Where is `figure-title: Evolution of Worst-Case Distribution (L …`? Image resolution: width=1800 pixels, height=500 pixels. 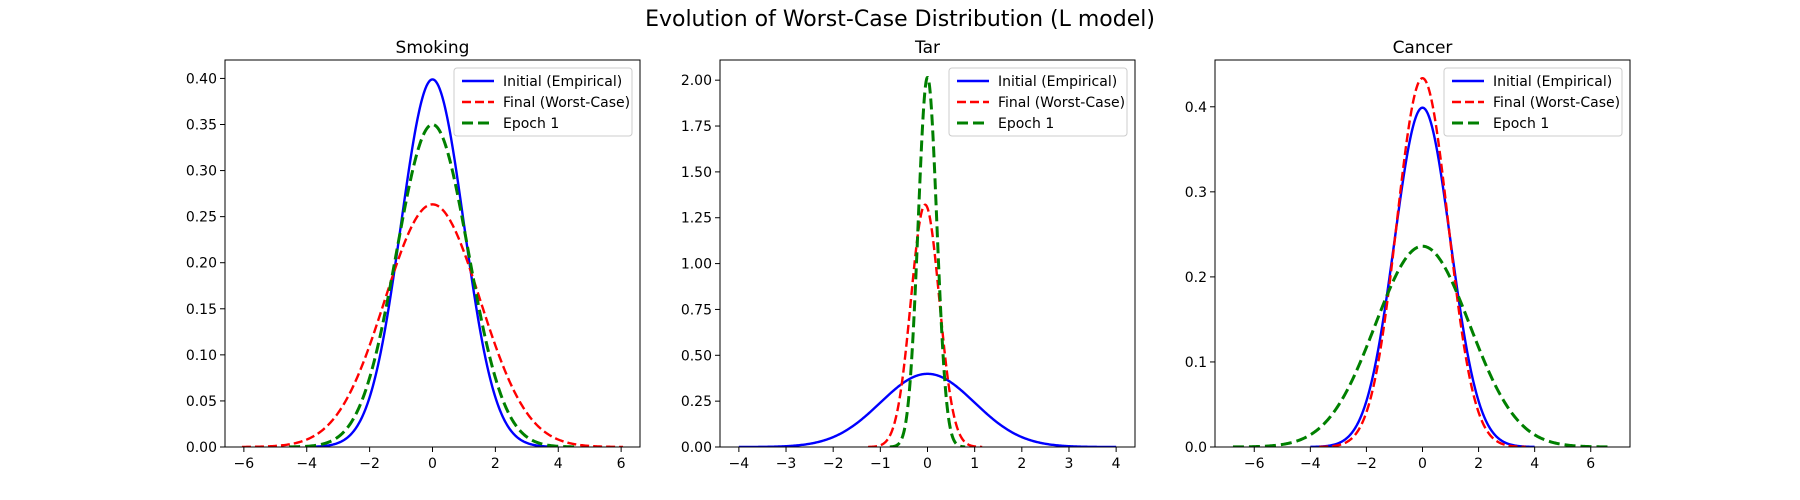
figure-title: Evolution of Worst-Case Distribution (L … is located at coordinates (900, 19).